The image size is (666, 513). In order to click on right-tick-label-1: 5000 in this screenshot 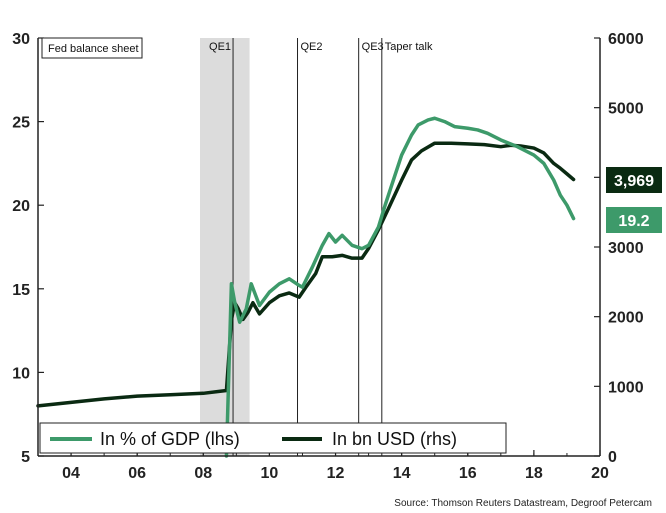, I will do `click(626, 109)`.